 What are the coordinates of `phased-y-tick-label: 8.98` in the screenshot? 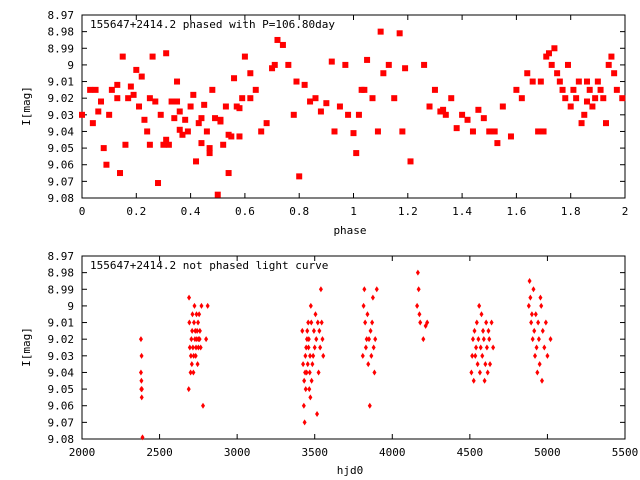 It's located at (61, 32).